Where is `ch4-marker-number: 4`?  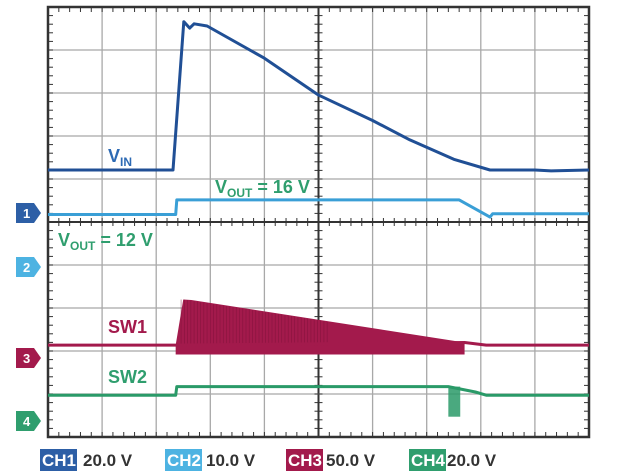
ch4-marker-number: 4 is located at coordinates (27, 421).